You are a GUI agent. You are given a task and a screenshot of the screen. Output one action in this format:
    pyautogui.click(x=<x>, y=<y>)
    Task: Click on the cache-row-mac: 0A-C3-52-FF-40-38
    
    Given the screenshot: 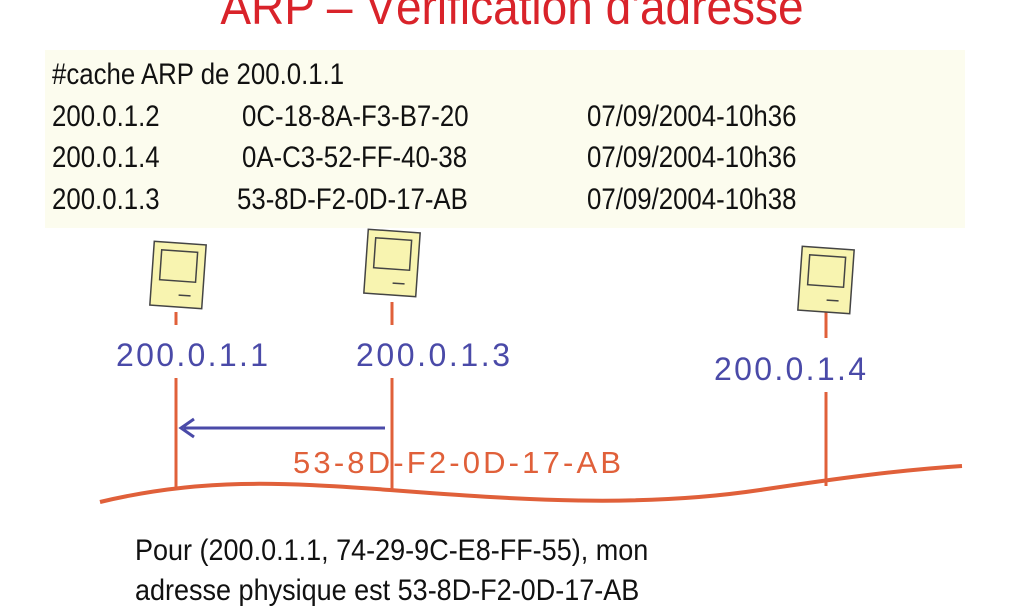 What is the action you would take?
    pyautogui.click(x=355, y=157)
    